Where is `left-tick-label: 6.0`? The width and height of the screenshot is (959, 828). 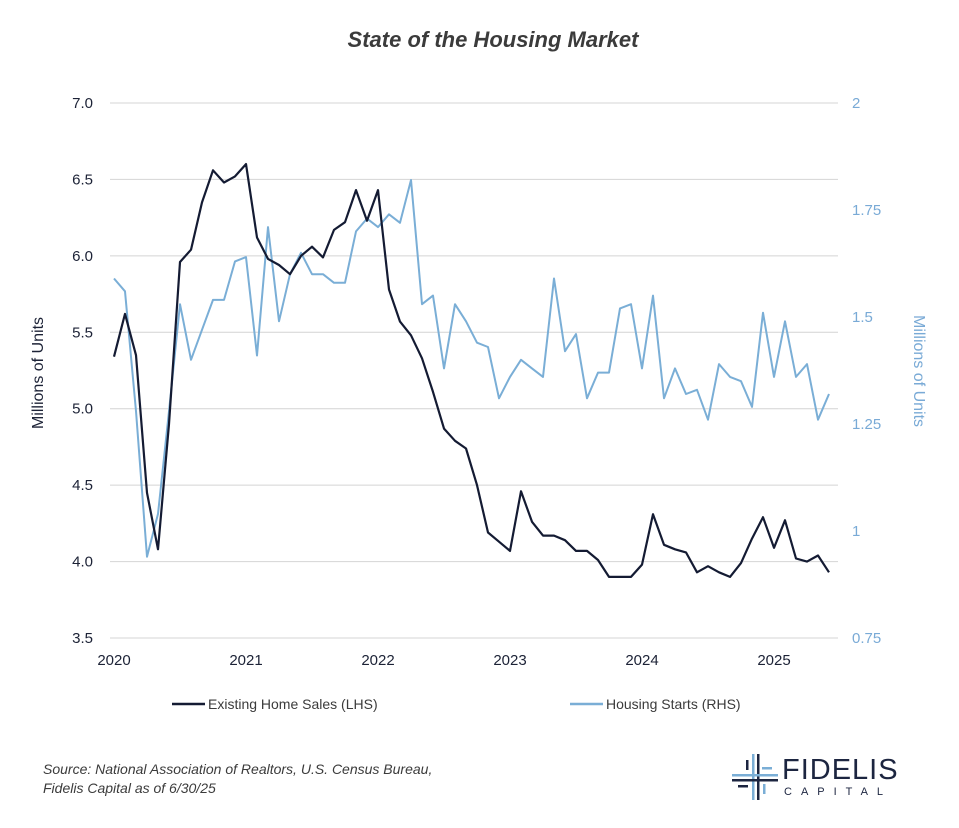
left-tick-label: 6.0 is located at coordinates (82, 256).